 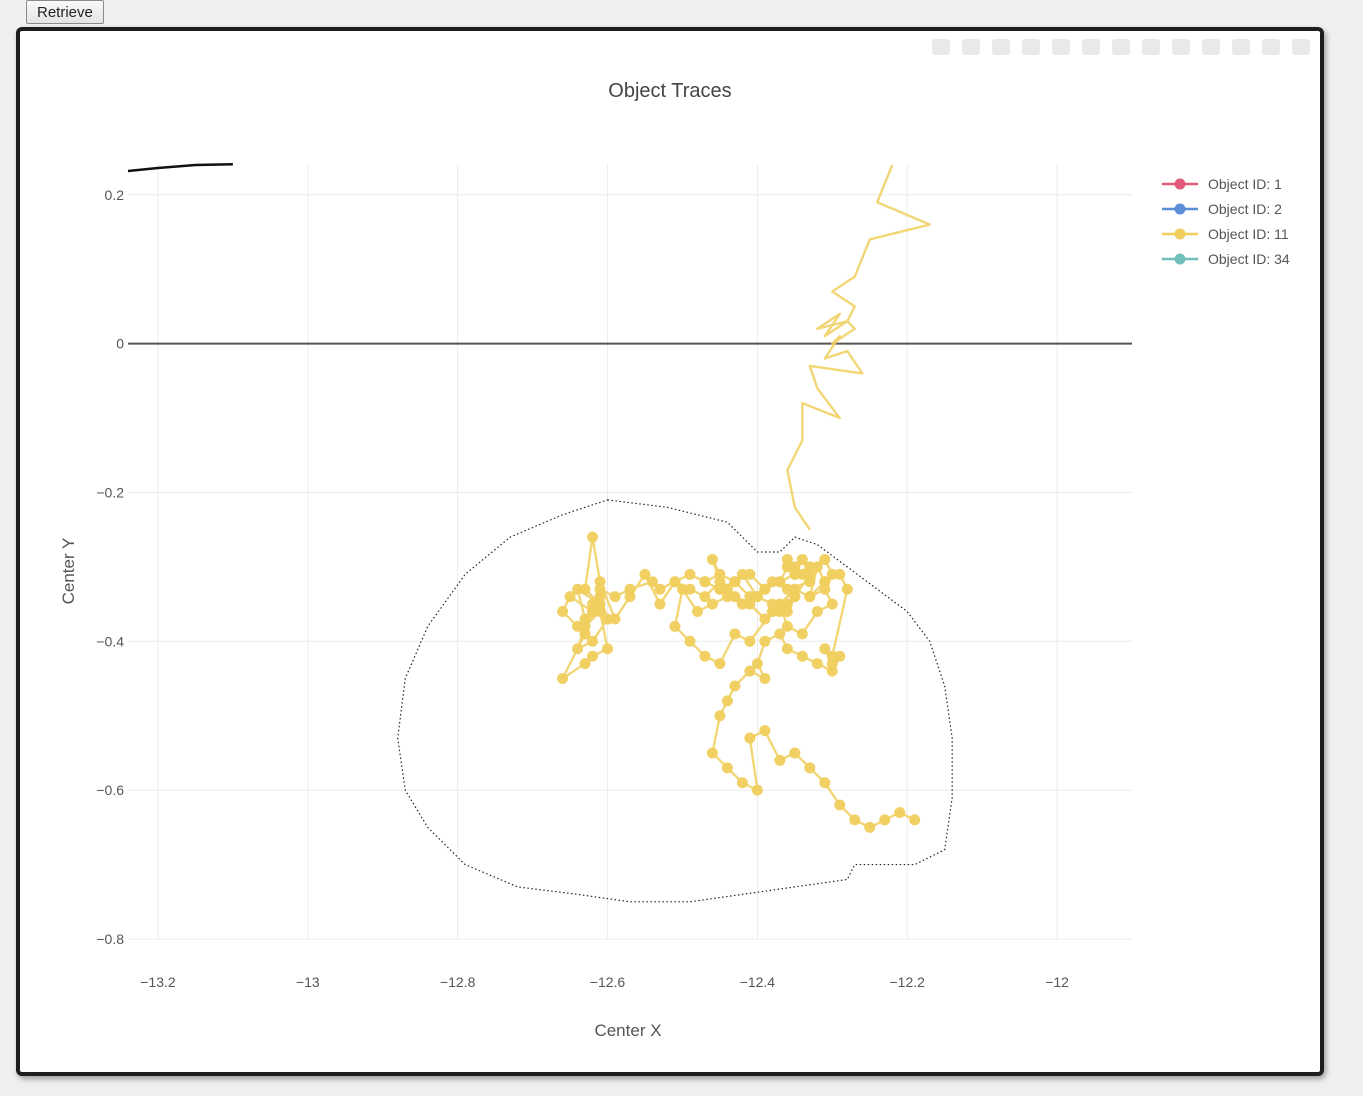 What do you see at coordinates (1151, 47) in the screenshot?
I see `autoscale-icon` at bounding box center [1151, 47].